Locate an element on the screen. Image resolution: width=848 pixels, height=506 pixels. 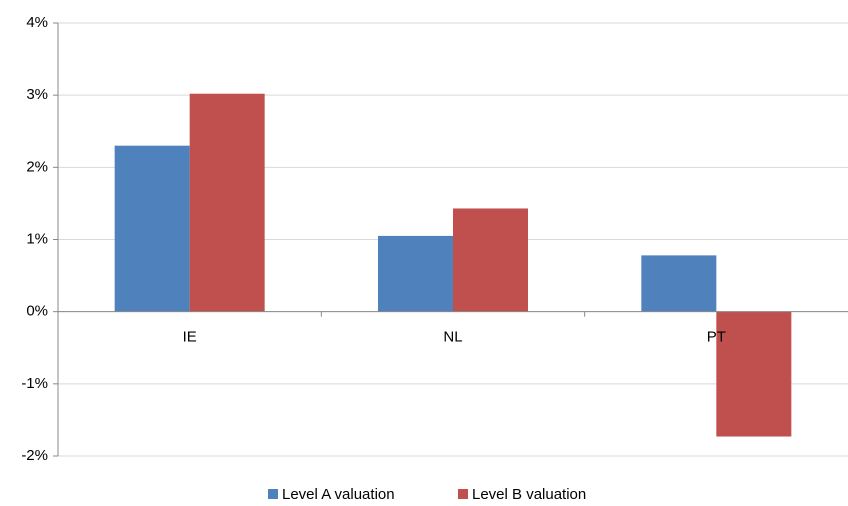
y-tick-label: 3% is located at coordinates (37, 94).